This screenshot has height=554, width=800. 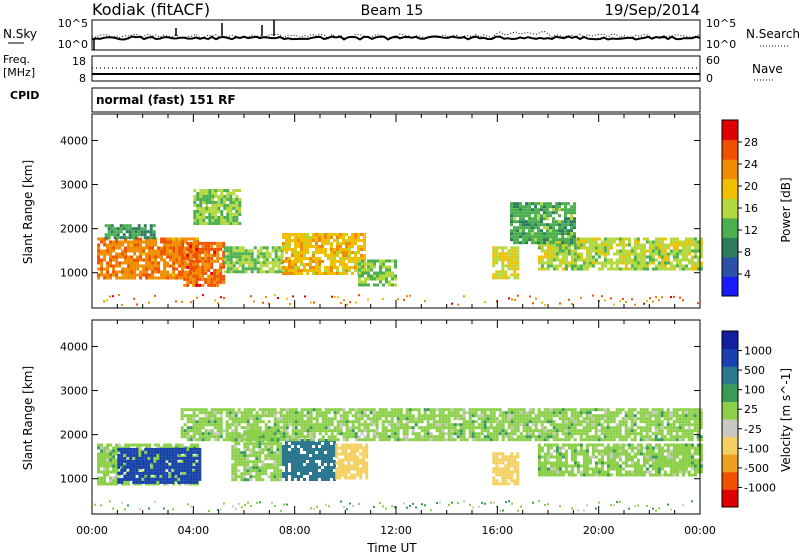 I want to click on noise-right-label: N.Search, so click(x=773, y=34).